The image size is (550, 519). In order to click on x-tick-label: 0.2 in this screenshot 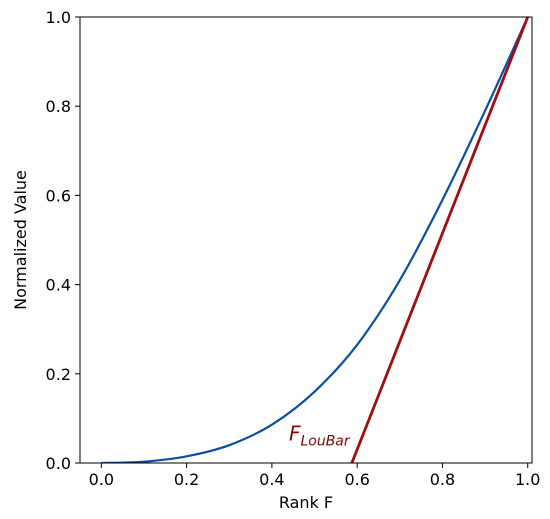, I will do `click(186, 479)`.